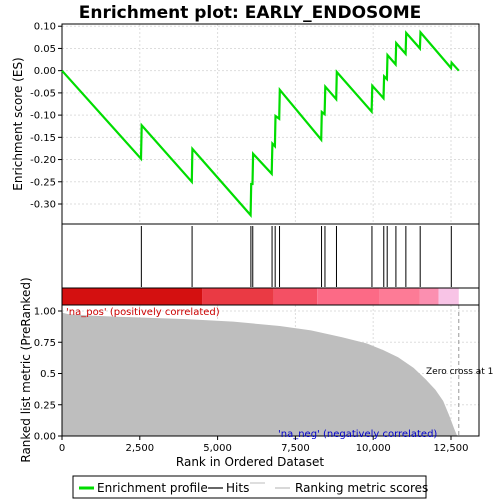  I want to click on es-y-tick-label: 0.10, so click(45, 27).